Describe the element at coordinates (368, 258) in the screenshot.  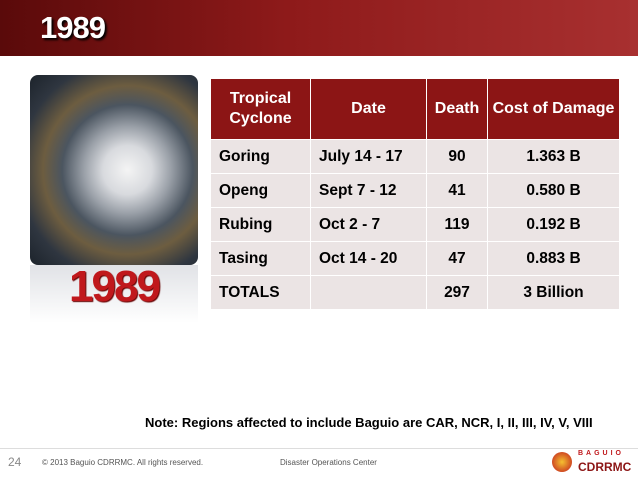
I see `table-cell: Oct 14 - 20` at that location.